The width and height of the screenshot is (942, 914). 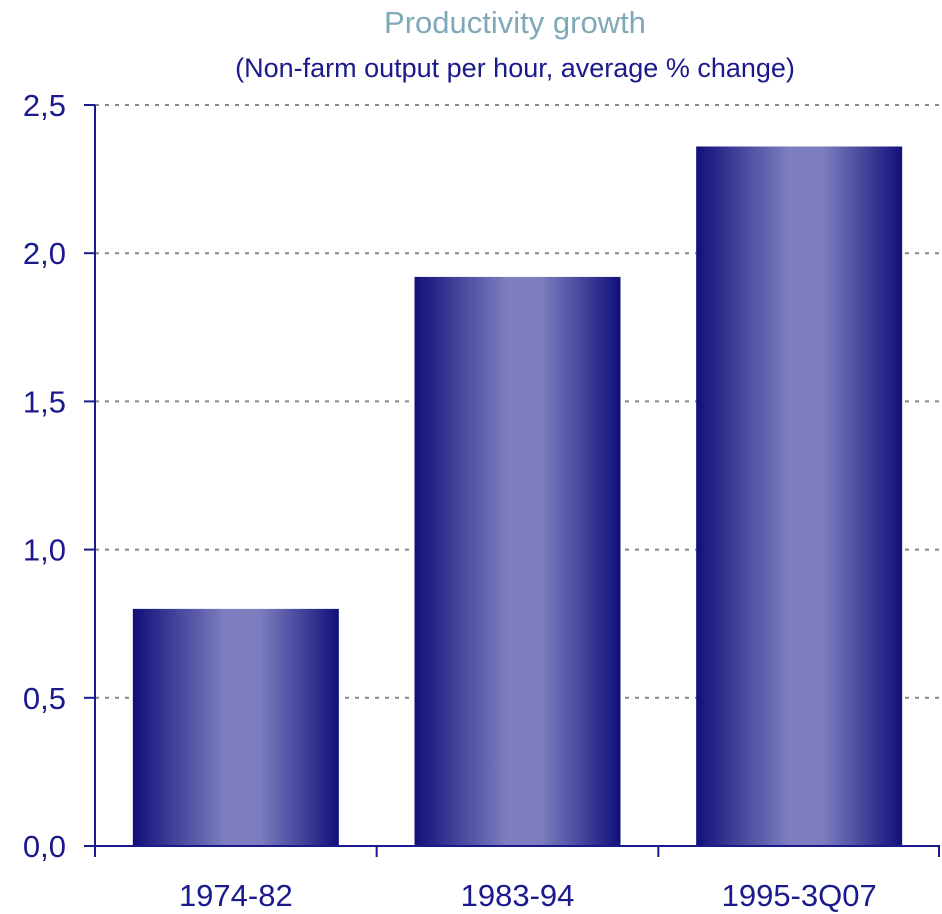 I want to click on y-tick-label: 0,0, so click(x=44, y=846).